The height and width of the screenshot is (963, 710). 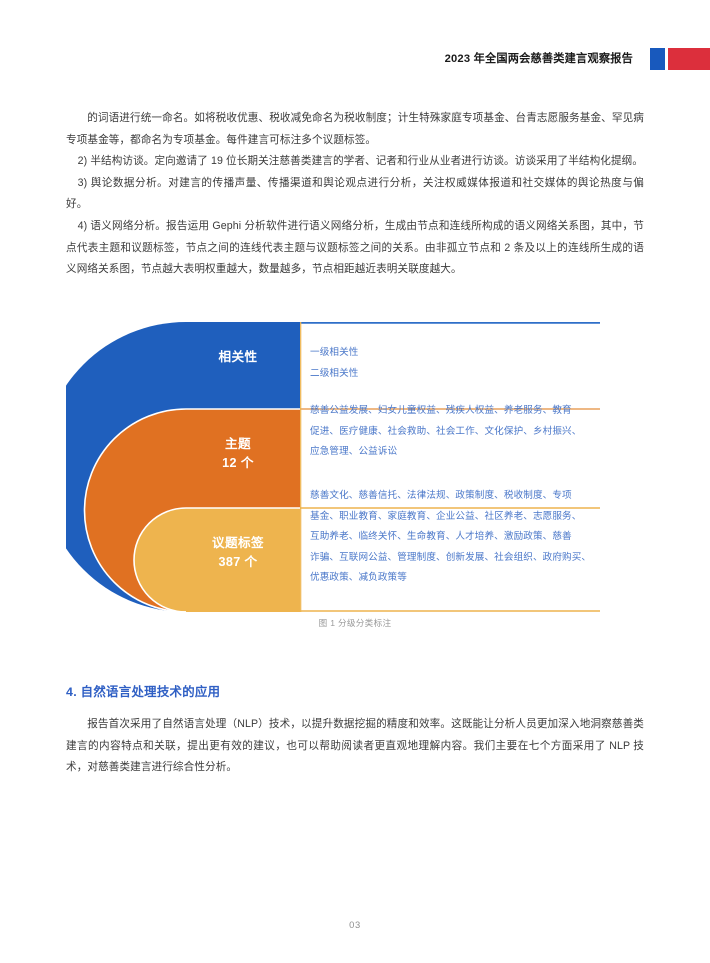 I want to click on brand-logo, so click(x=680, y=59).